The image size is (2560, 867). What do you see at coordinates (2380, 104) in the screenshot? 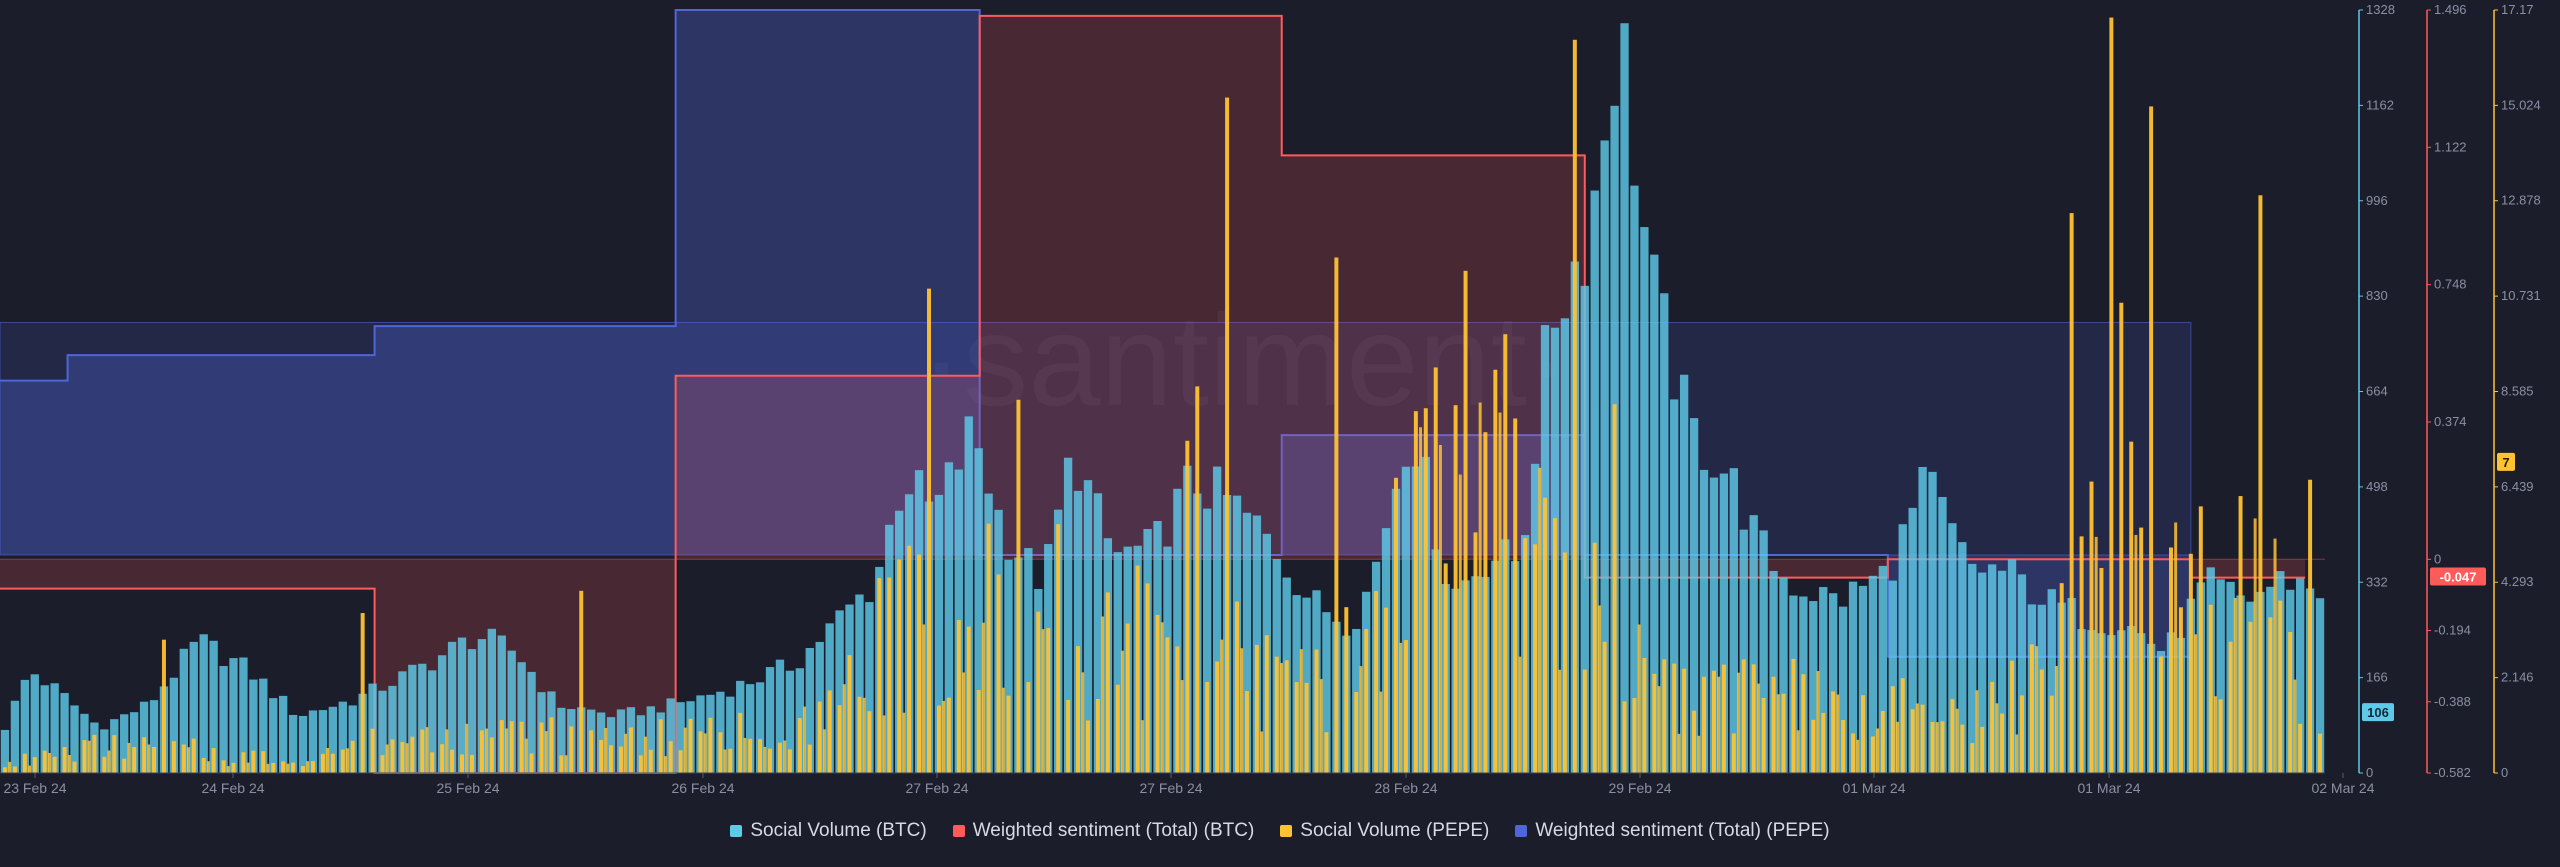
I see `y-tick-label: 1162` at bounding box center [2380, 104].